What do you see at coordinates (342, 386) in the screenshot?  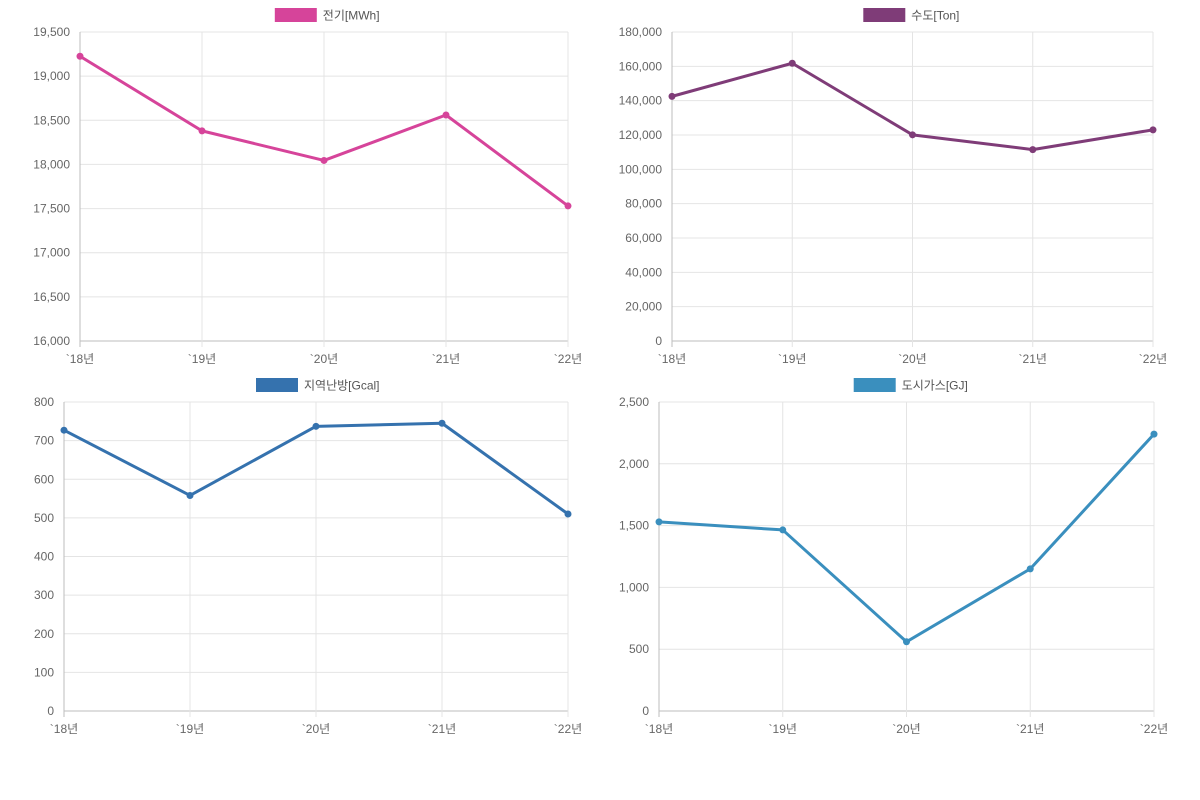 I see `legend-label: 지역난방[Gcal]` at bounding box center [342, 386].